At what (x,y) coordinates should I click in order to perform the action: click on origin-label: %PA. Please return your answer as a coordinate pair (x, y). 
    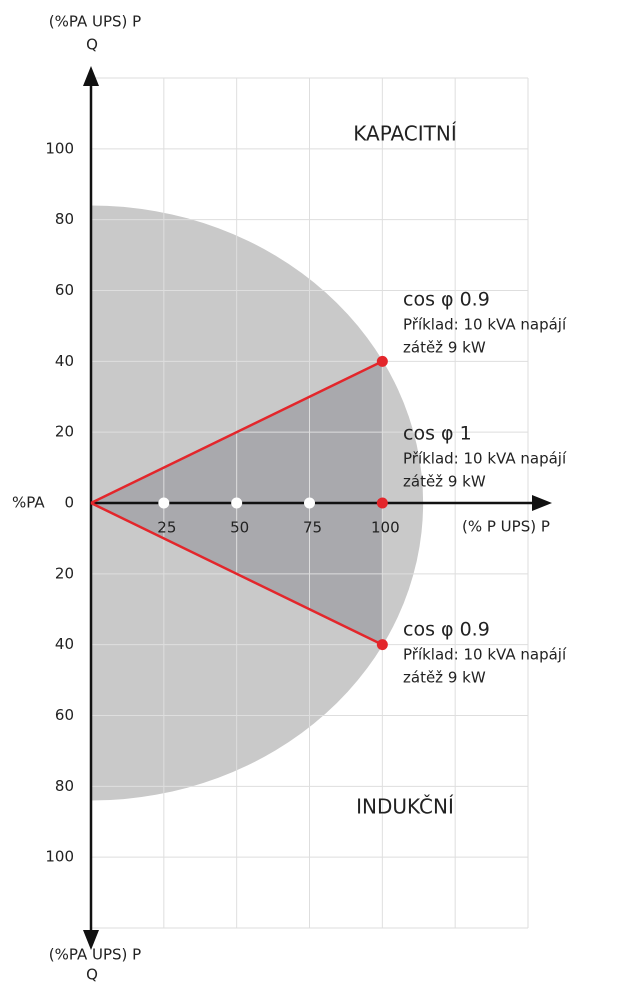
    Looking at the image, I should click on (28, 503).